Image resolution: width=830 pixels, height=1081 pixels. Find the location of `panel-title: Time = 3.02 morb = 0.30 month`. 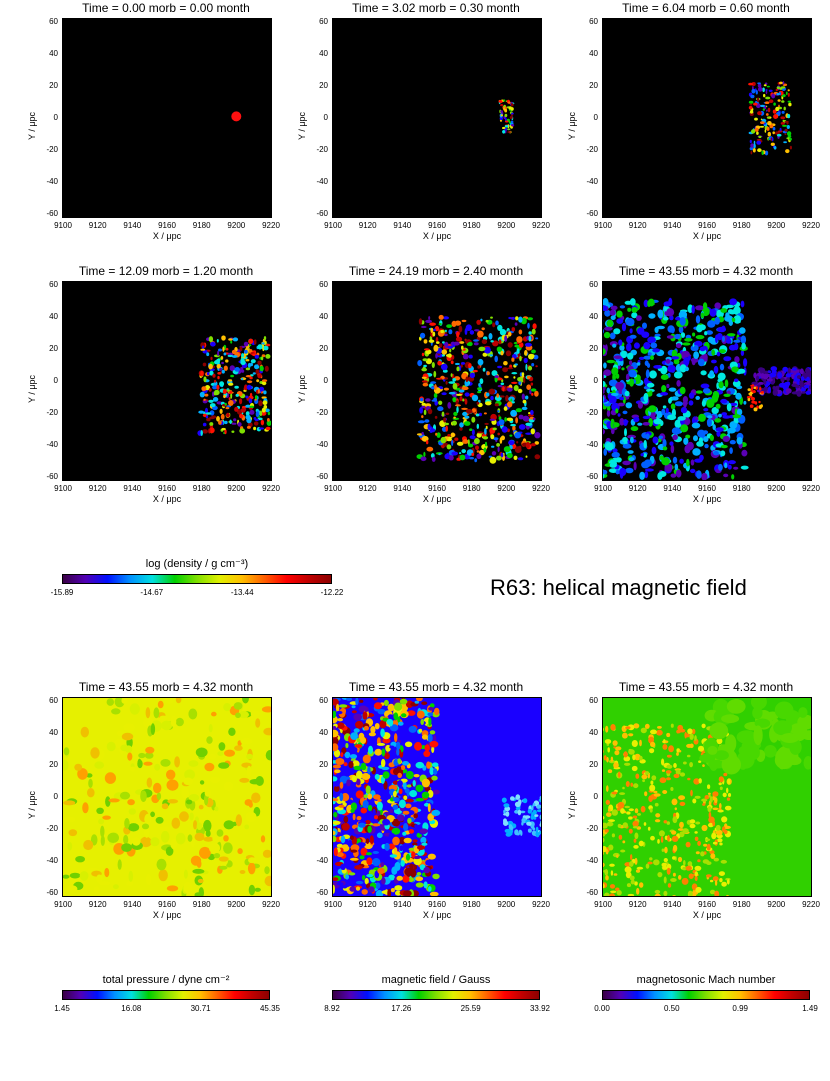

panel-title: Time = 3.02 morb = 0.30 month is located at coordinates (436, 8).